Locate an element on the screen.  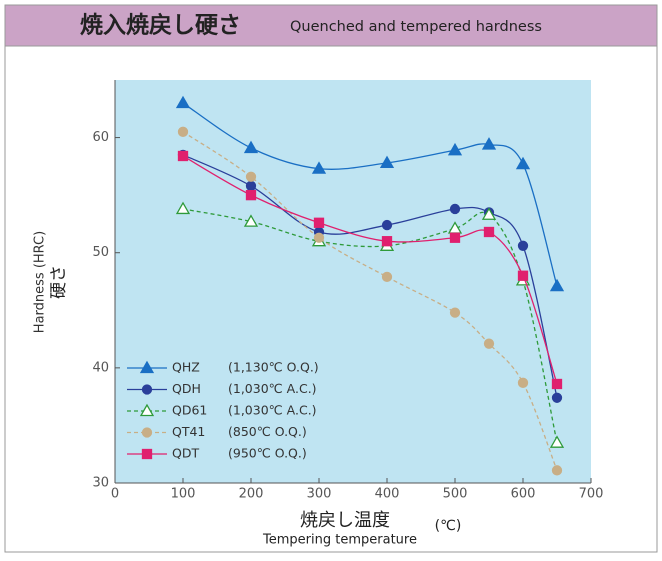
header-band is located at coordinates (331, 25).